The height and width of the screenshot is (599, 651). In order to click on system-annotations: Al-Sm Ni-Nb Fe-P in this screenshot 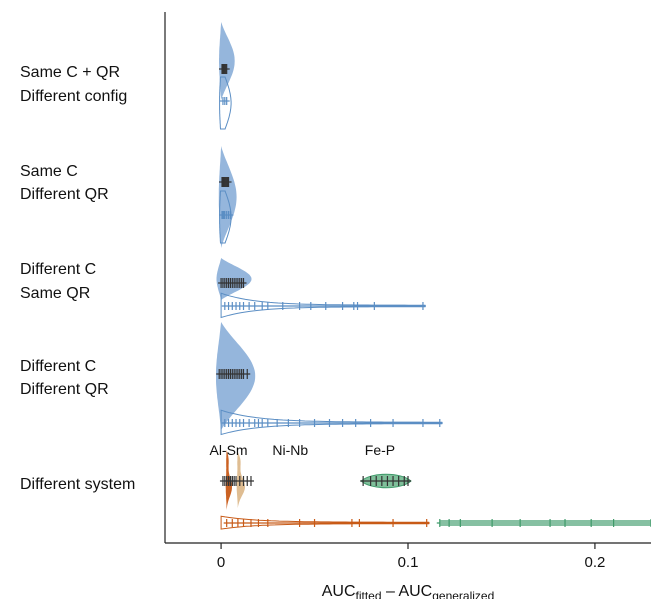, I will do `click(302, 450)`.